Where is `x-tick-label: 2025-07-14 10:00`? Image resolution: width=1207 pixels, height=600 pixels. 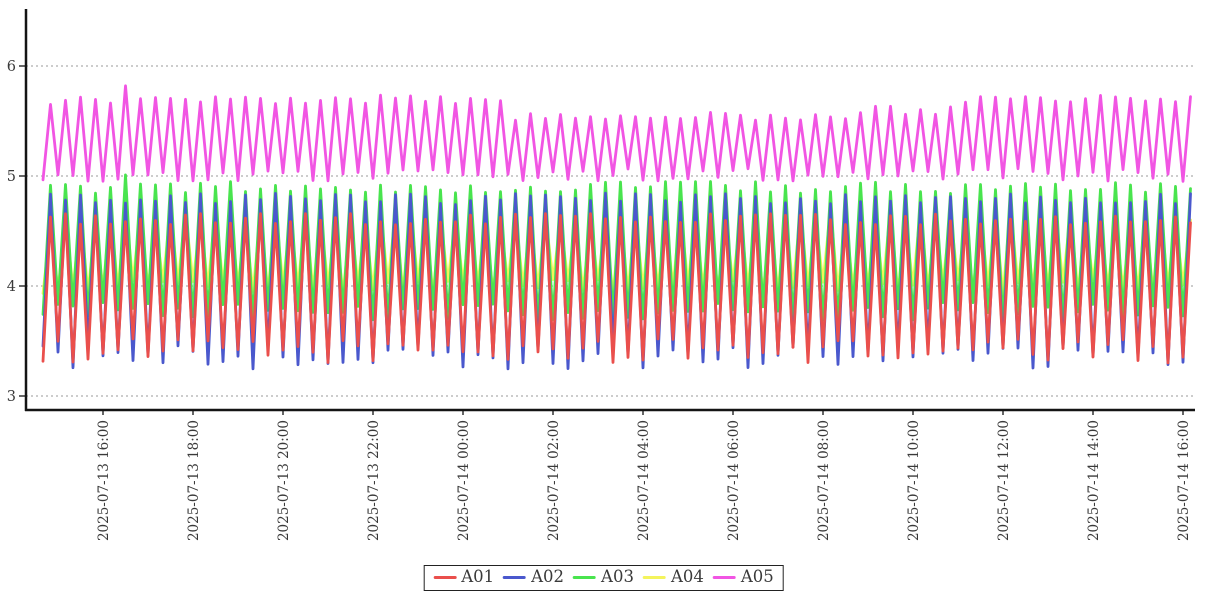 x-tick-label: 2025-07-14 10:00 is located at coordinates (914, 480).